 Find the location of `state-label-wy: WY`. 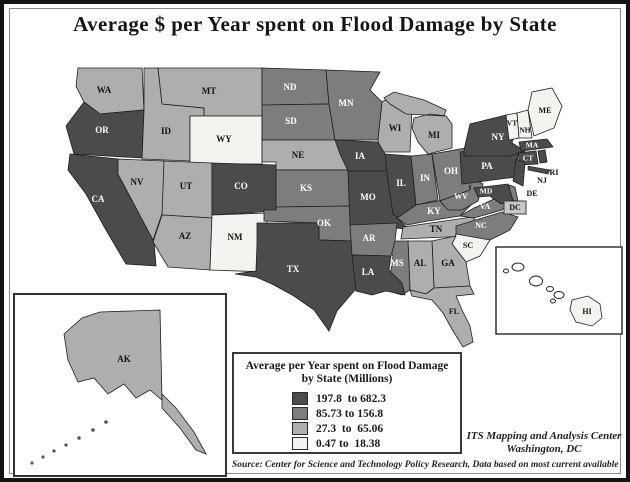

state-label-wy: WY is located at coordinates (224, 139).